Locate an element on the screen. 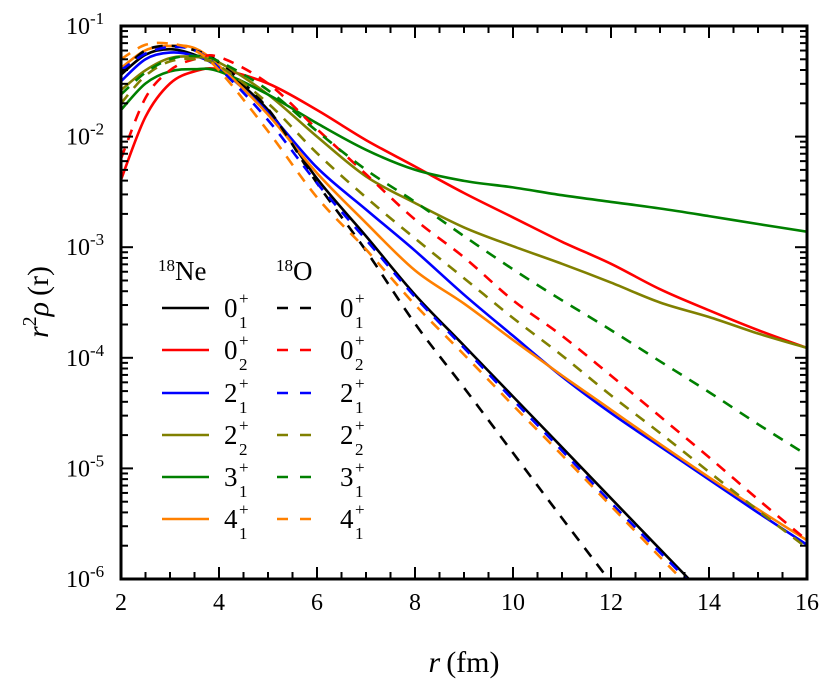  x-tick-label: 12 is located at coordinates (611, 603).